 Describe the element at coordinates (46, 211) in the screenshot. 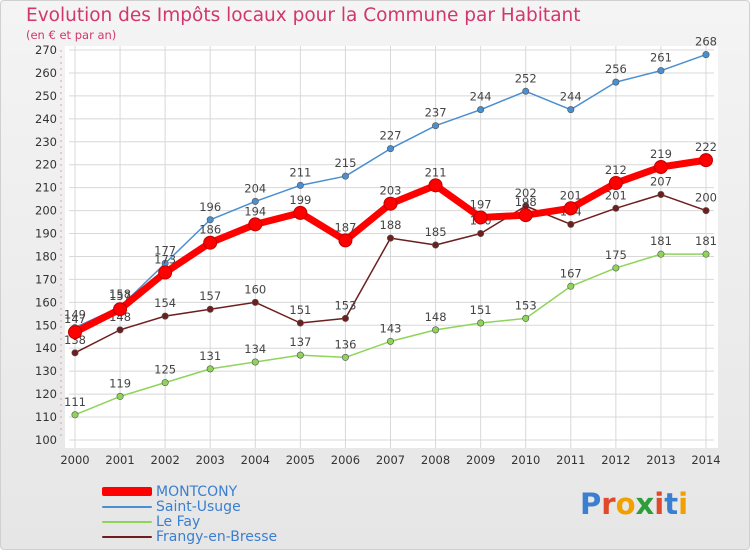

I see `y-tick-label: 200` at that location.